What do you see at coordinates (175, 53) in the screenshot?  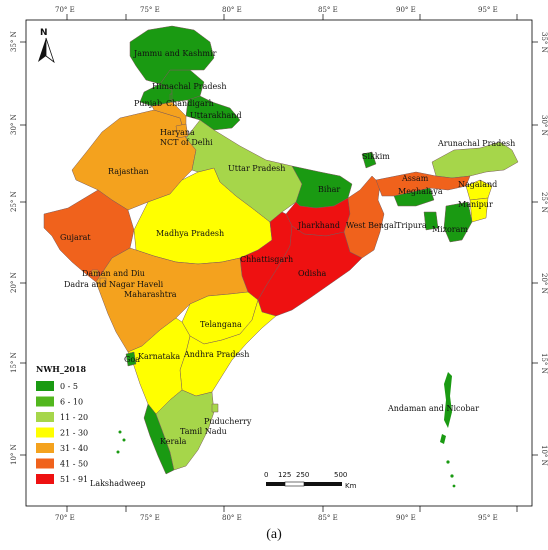 I see `state-label: Jammu and Kashmir` at bounding box center [175, 53].